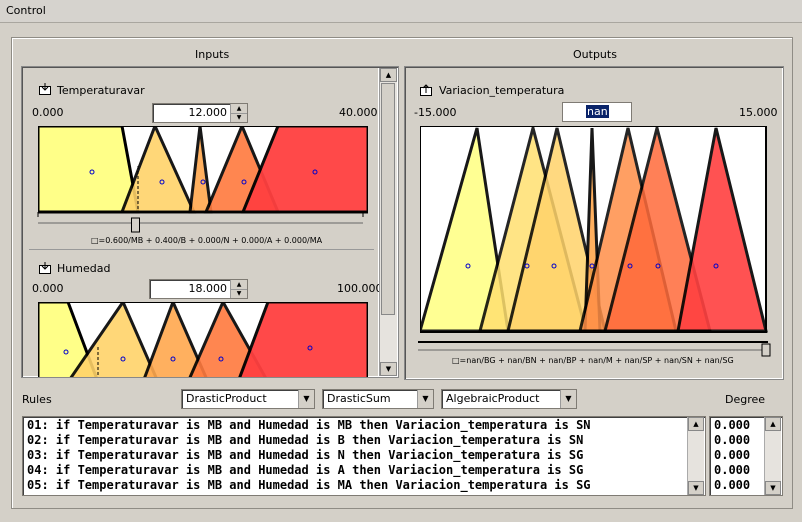  What do you see at coordinates (502, 90) in the screenshot?
I see `output-var-name: Variacion_temperatura` at bounding box center [502, 90].